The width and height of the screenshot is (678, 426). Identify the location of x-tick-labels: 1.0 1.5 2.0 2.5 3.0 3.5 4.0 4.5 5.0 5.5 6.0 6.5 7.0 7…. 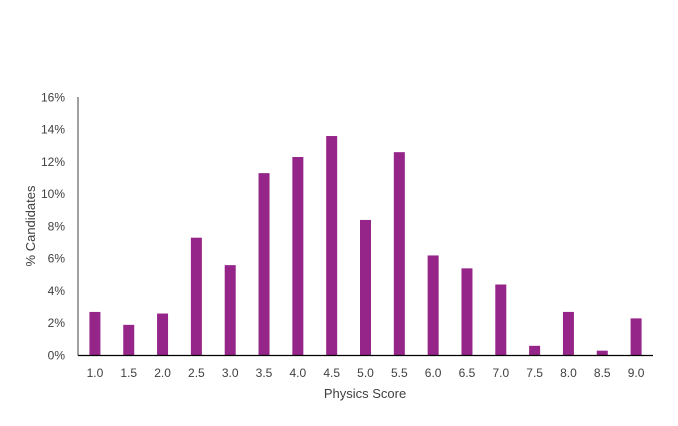
(366, 373).